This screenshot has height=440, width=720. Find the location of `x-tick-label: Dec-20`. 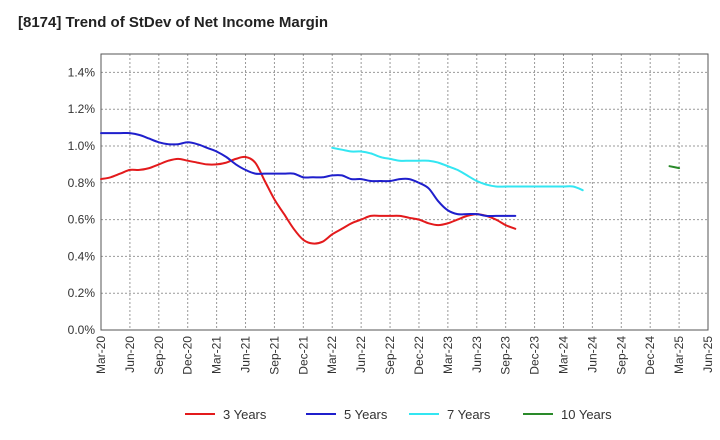

x-tick-label: Dec-20 is located at coordinates (188, 355).